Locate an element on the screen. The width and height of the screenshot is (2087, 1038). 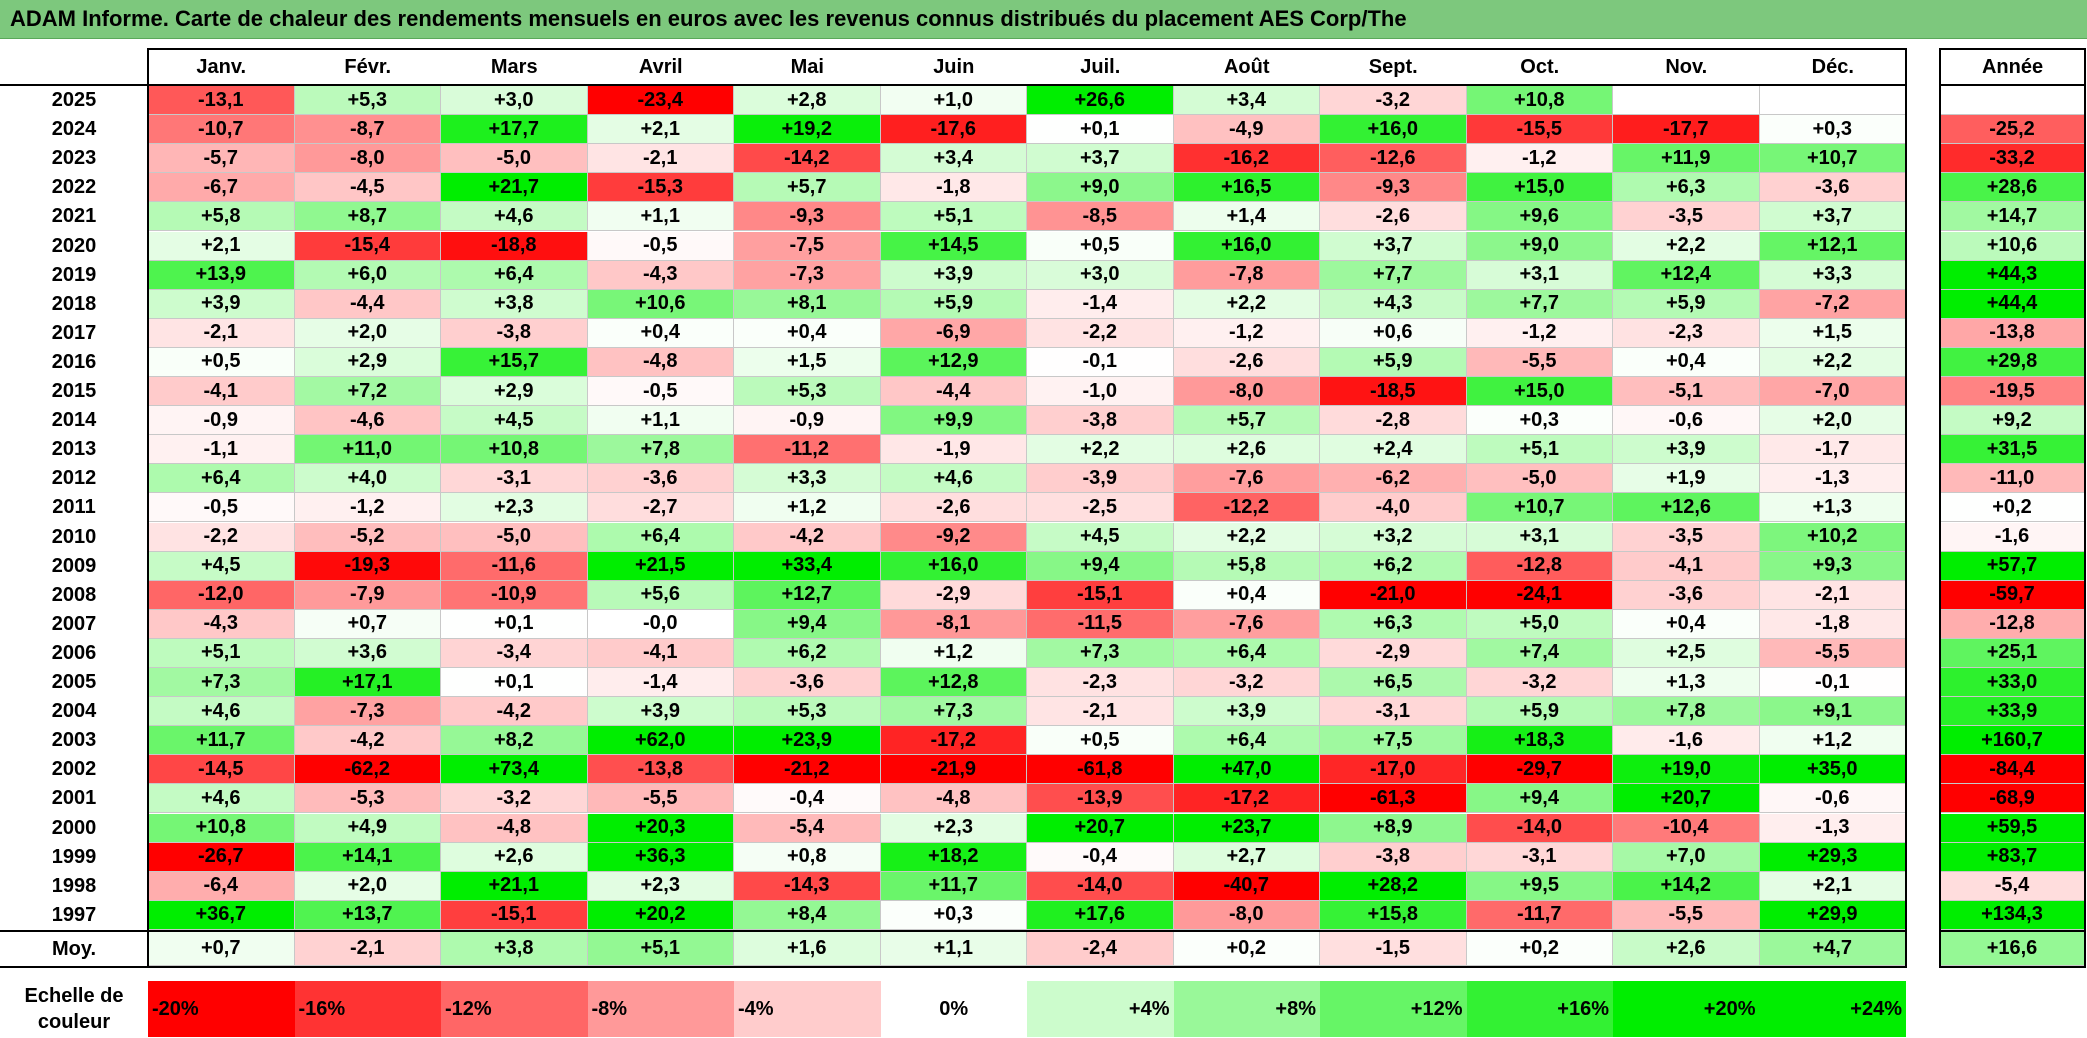
heatmap-cell: +3,3 is located at coordinates (1832, 275).